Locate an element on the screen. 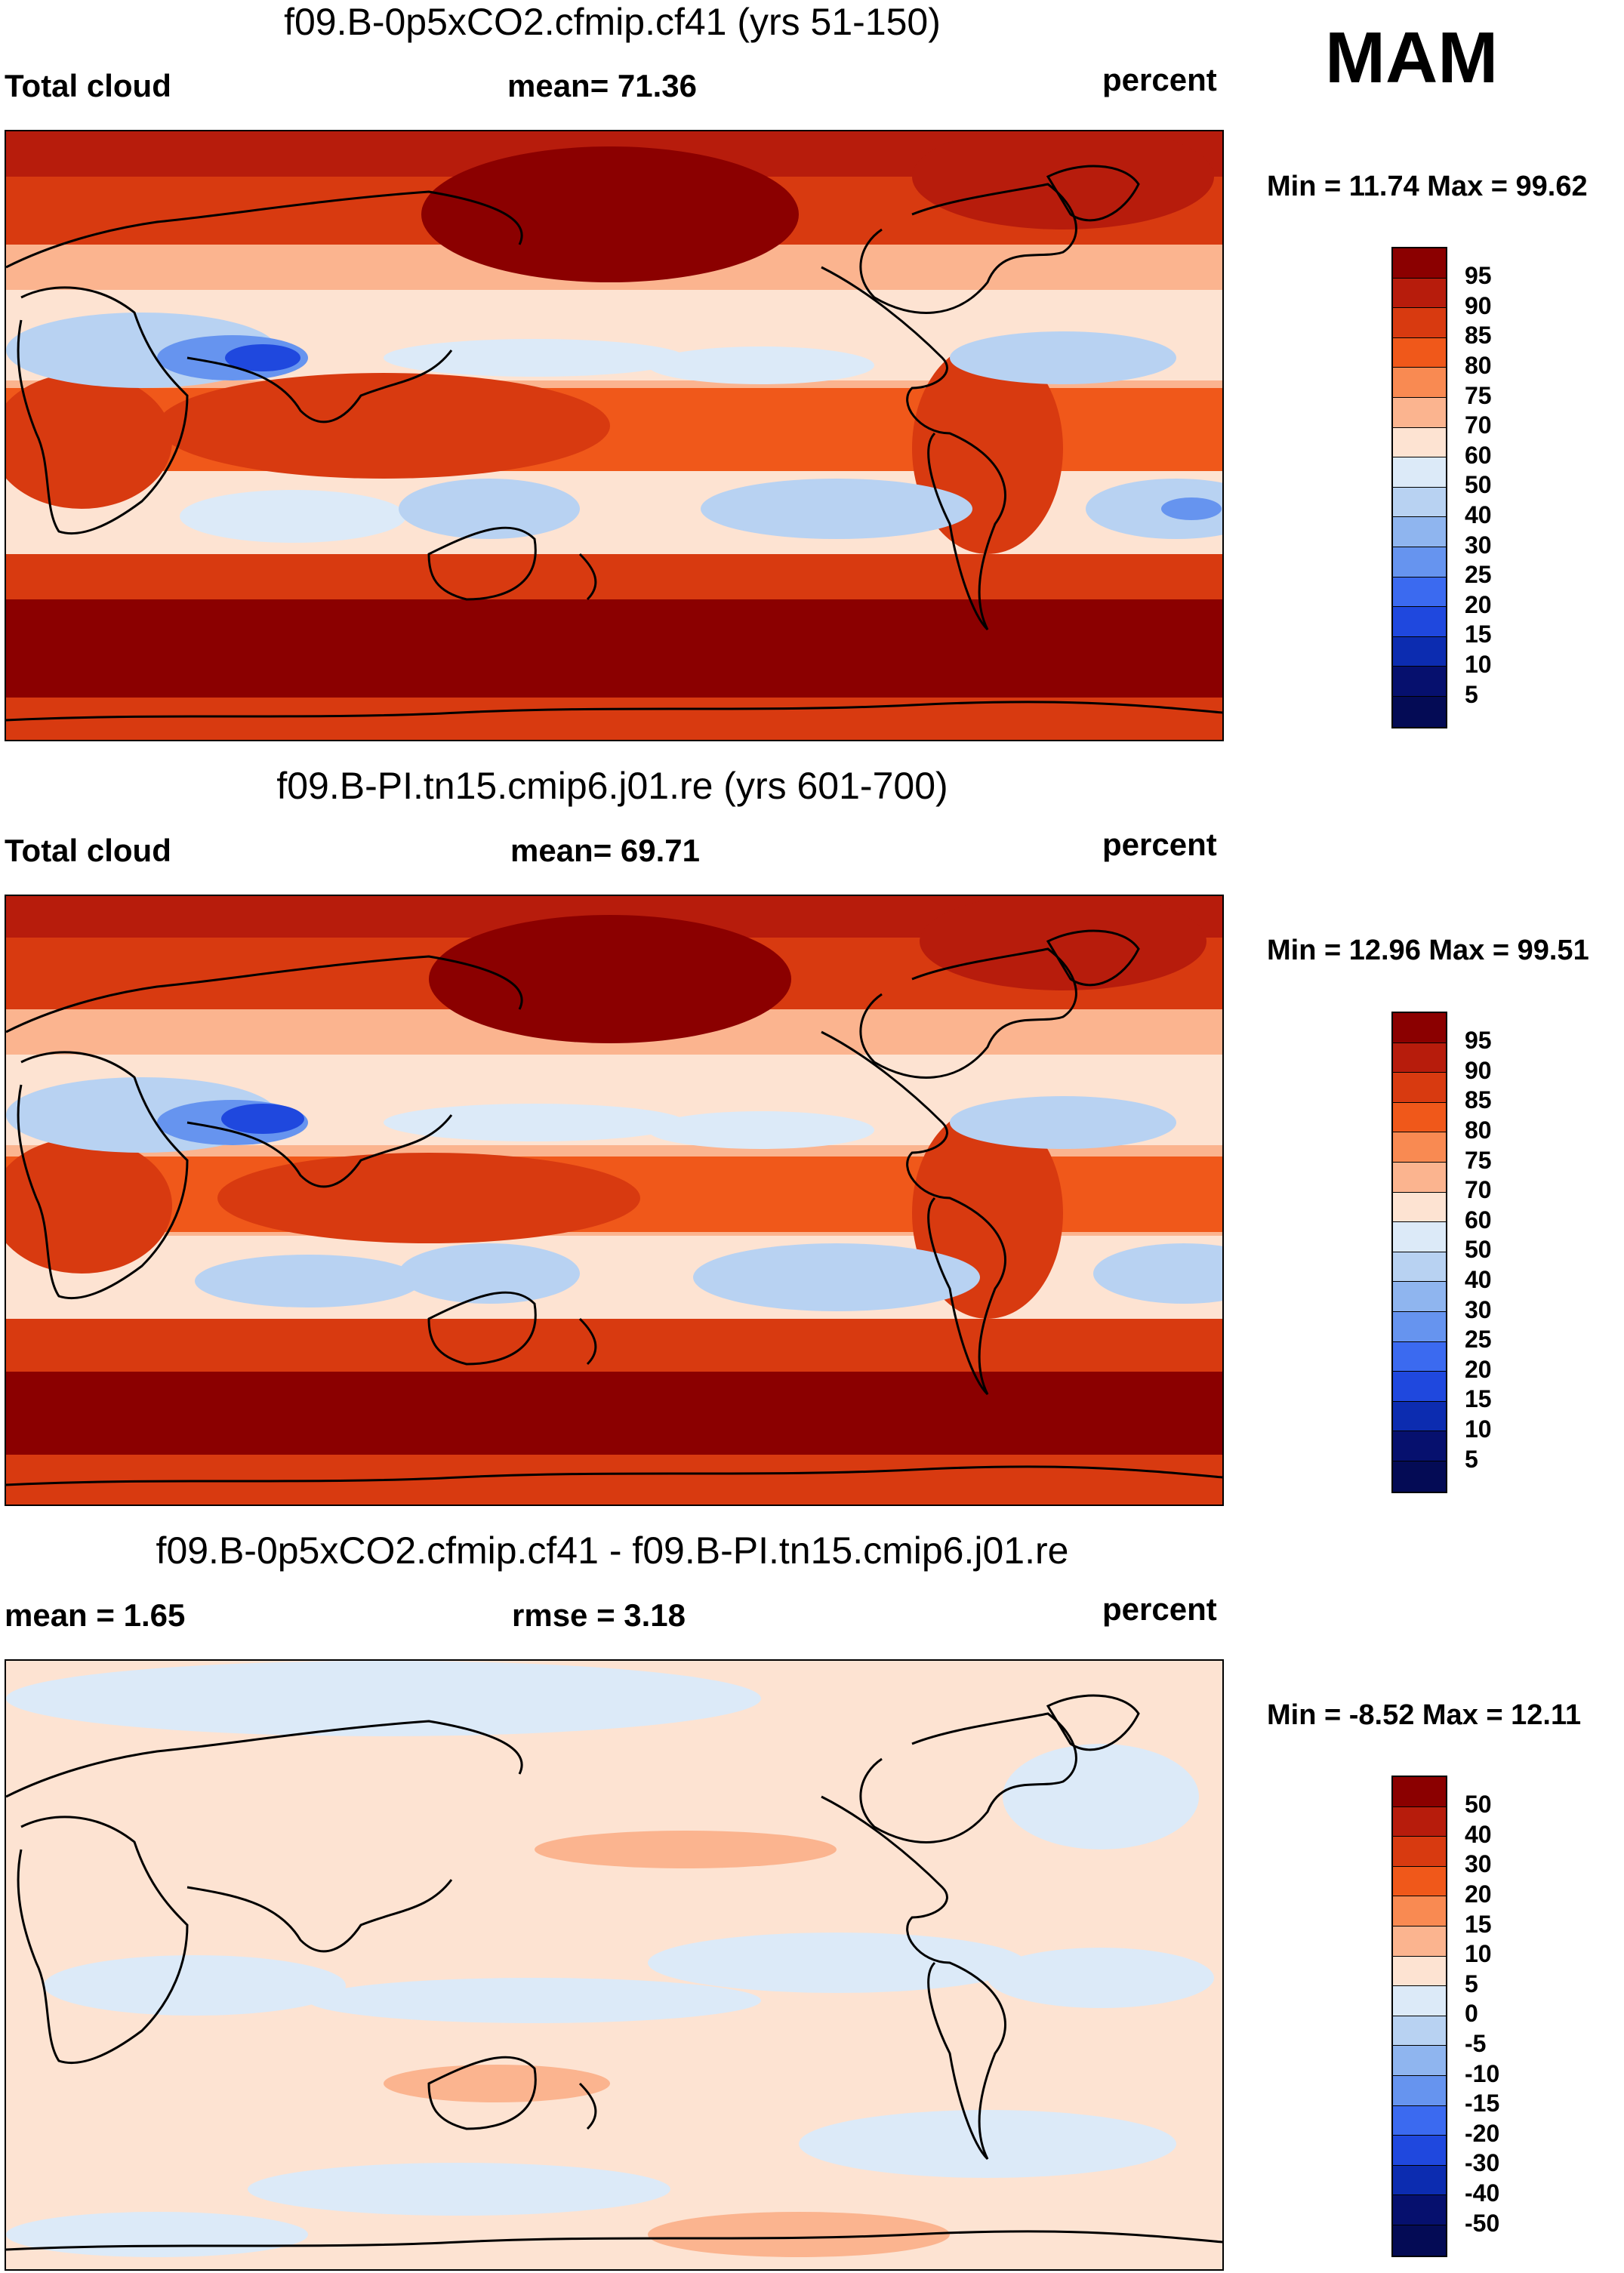  panel-3-units-label: percent is located at coordinates (1160, 1609).